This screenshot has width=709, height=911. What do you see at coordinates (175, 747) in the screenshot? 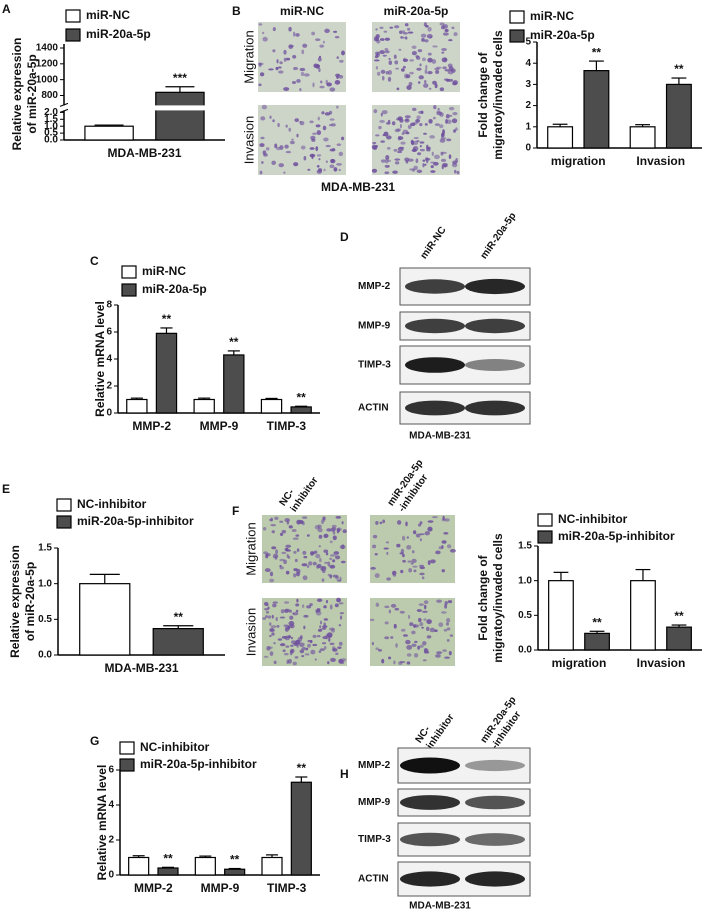
I see `legend-label: NC-inhibitor` at bounding box center [175, 747].